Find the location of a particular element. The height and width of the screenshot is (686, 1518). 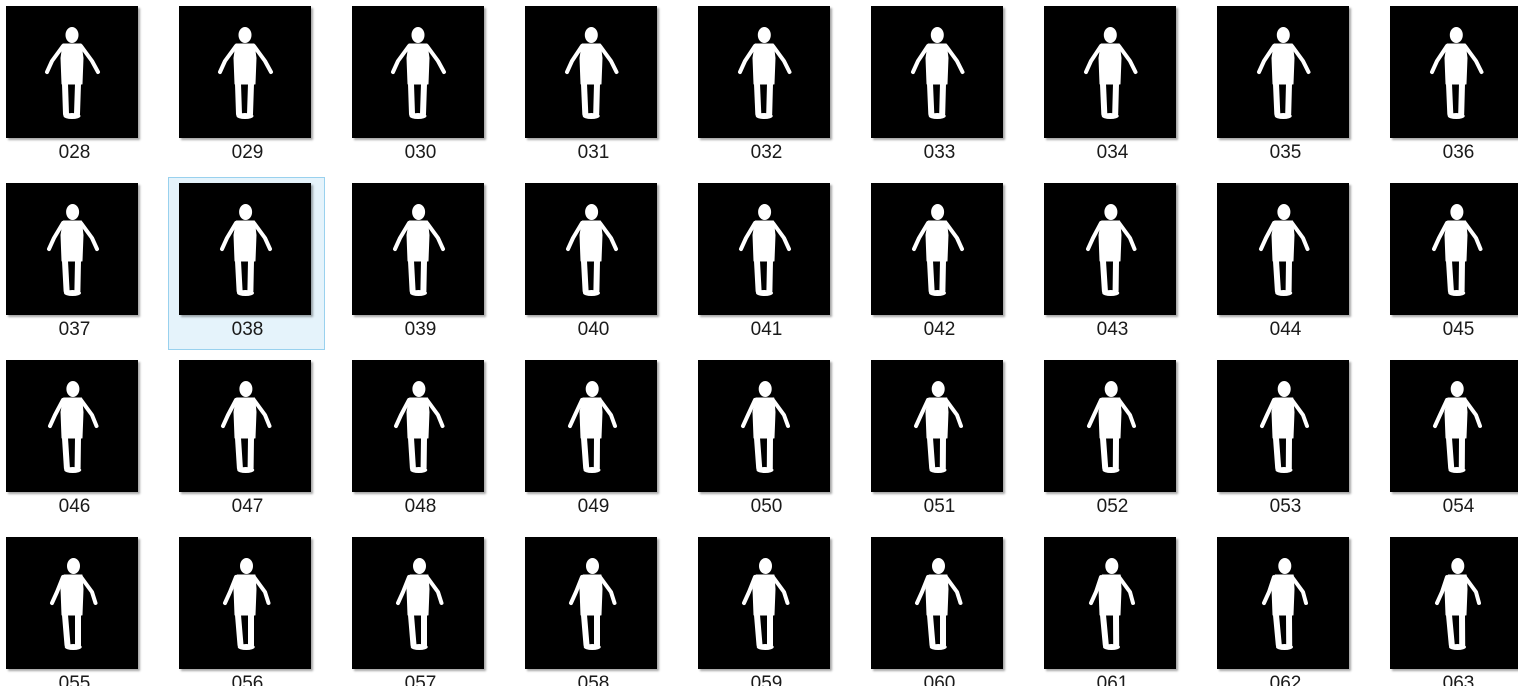

file-name-label: 057 is located at coordinates (420, 679).